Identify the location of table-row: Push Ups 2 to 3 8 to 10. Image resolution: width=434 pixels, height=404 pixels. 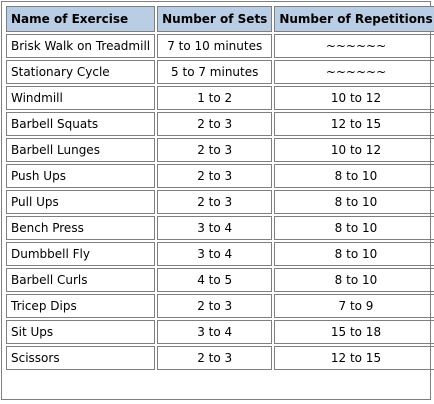
(220, 176).